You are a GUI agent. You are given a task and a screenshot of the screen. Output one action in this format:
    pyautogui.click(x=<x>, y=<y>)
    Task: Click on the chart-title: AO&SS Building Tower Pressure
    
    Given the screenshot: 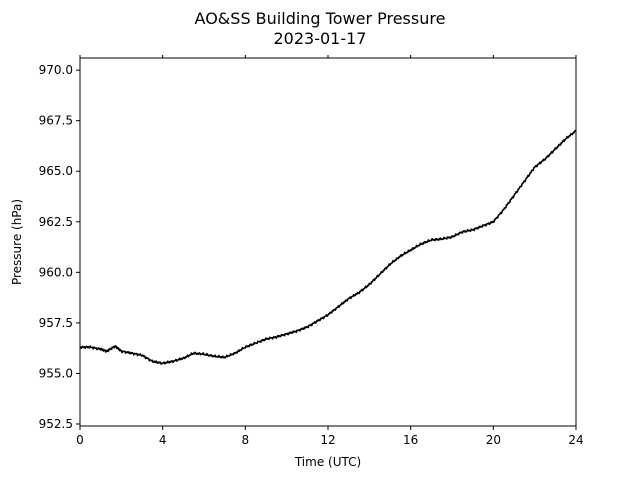 What is the action you would take?
    pyautogui.click(x=320, y=18)
    